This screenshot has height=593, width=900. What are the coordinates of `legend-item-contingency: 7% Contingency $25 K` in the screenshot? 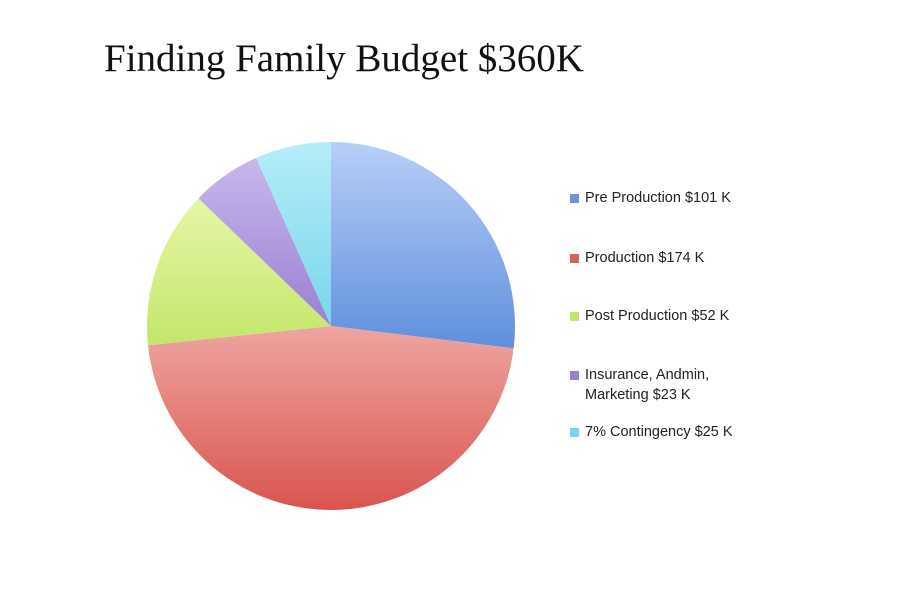 It's located at (651, 432).